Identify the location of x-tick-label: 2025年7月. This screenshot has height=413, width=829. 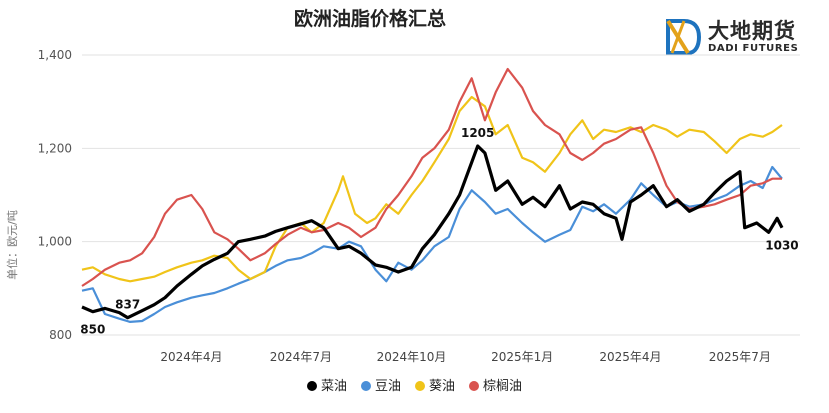
(740, 357).